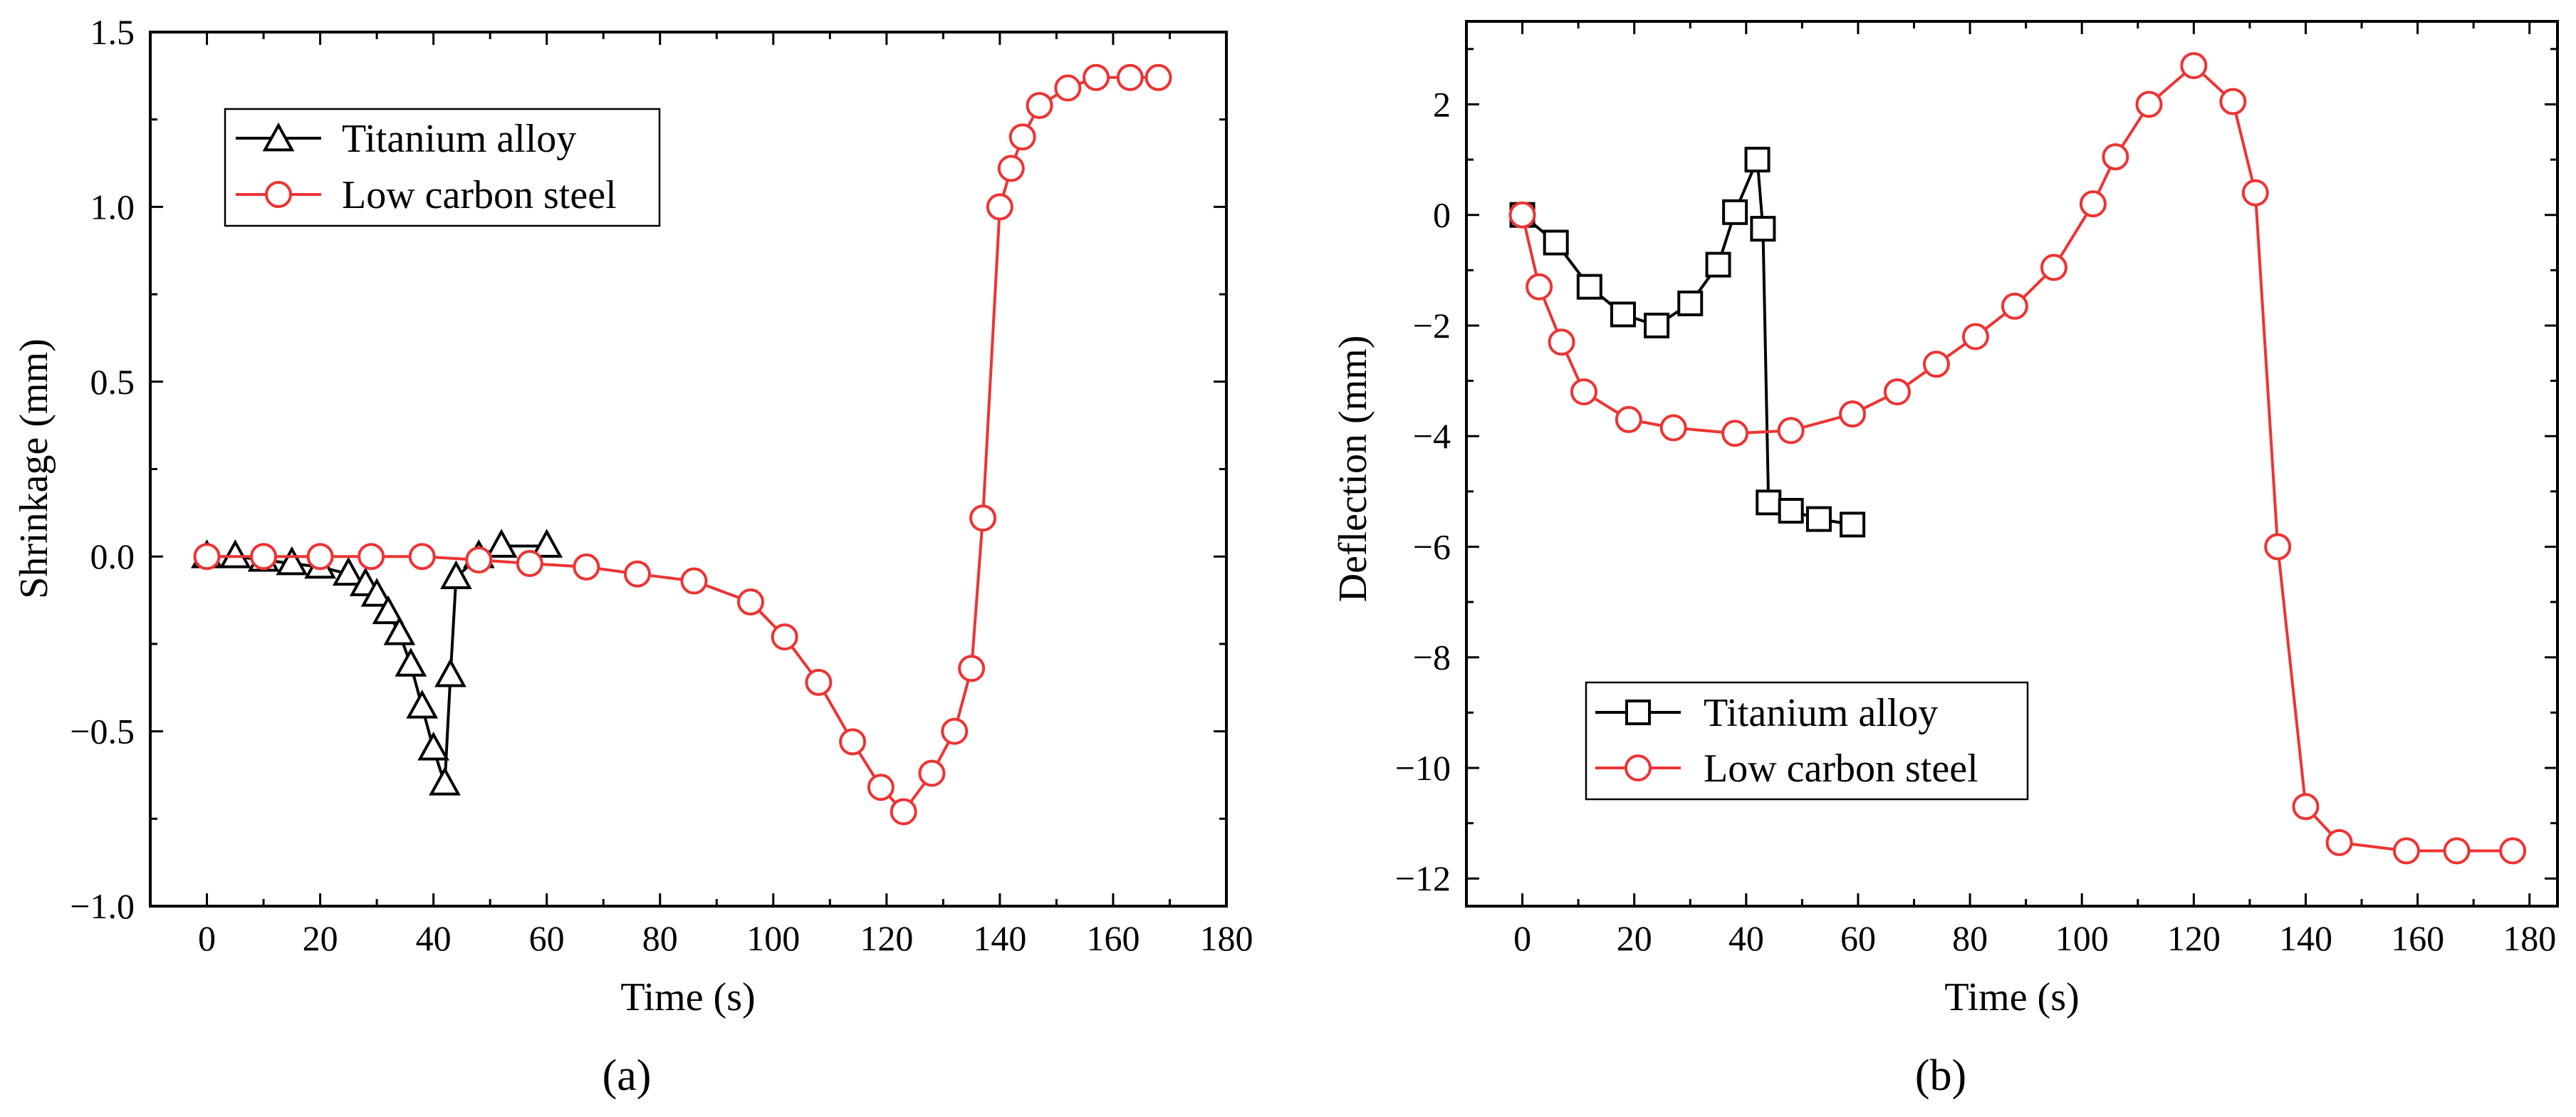 The width and height of the screenshot is (2576, 1117). What do you see at coordinates (2082, 938) in the screenshot?
I see `x-tick-label: 100` at bounding box center [2082, 938].